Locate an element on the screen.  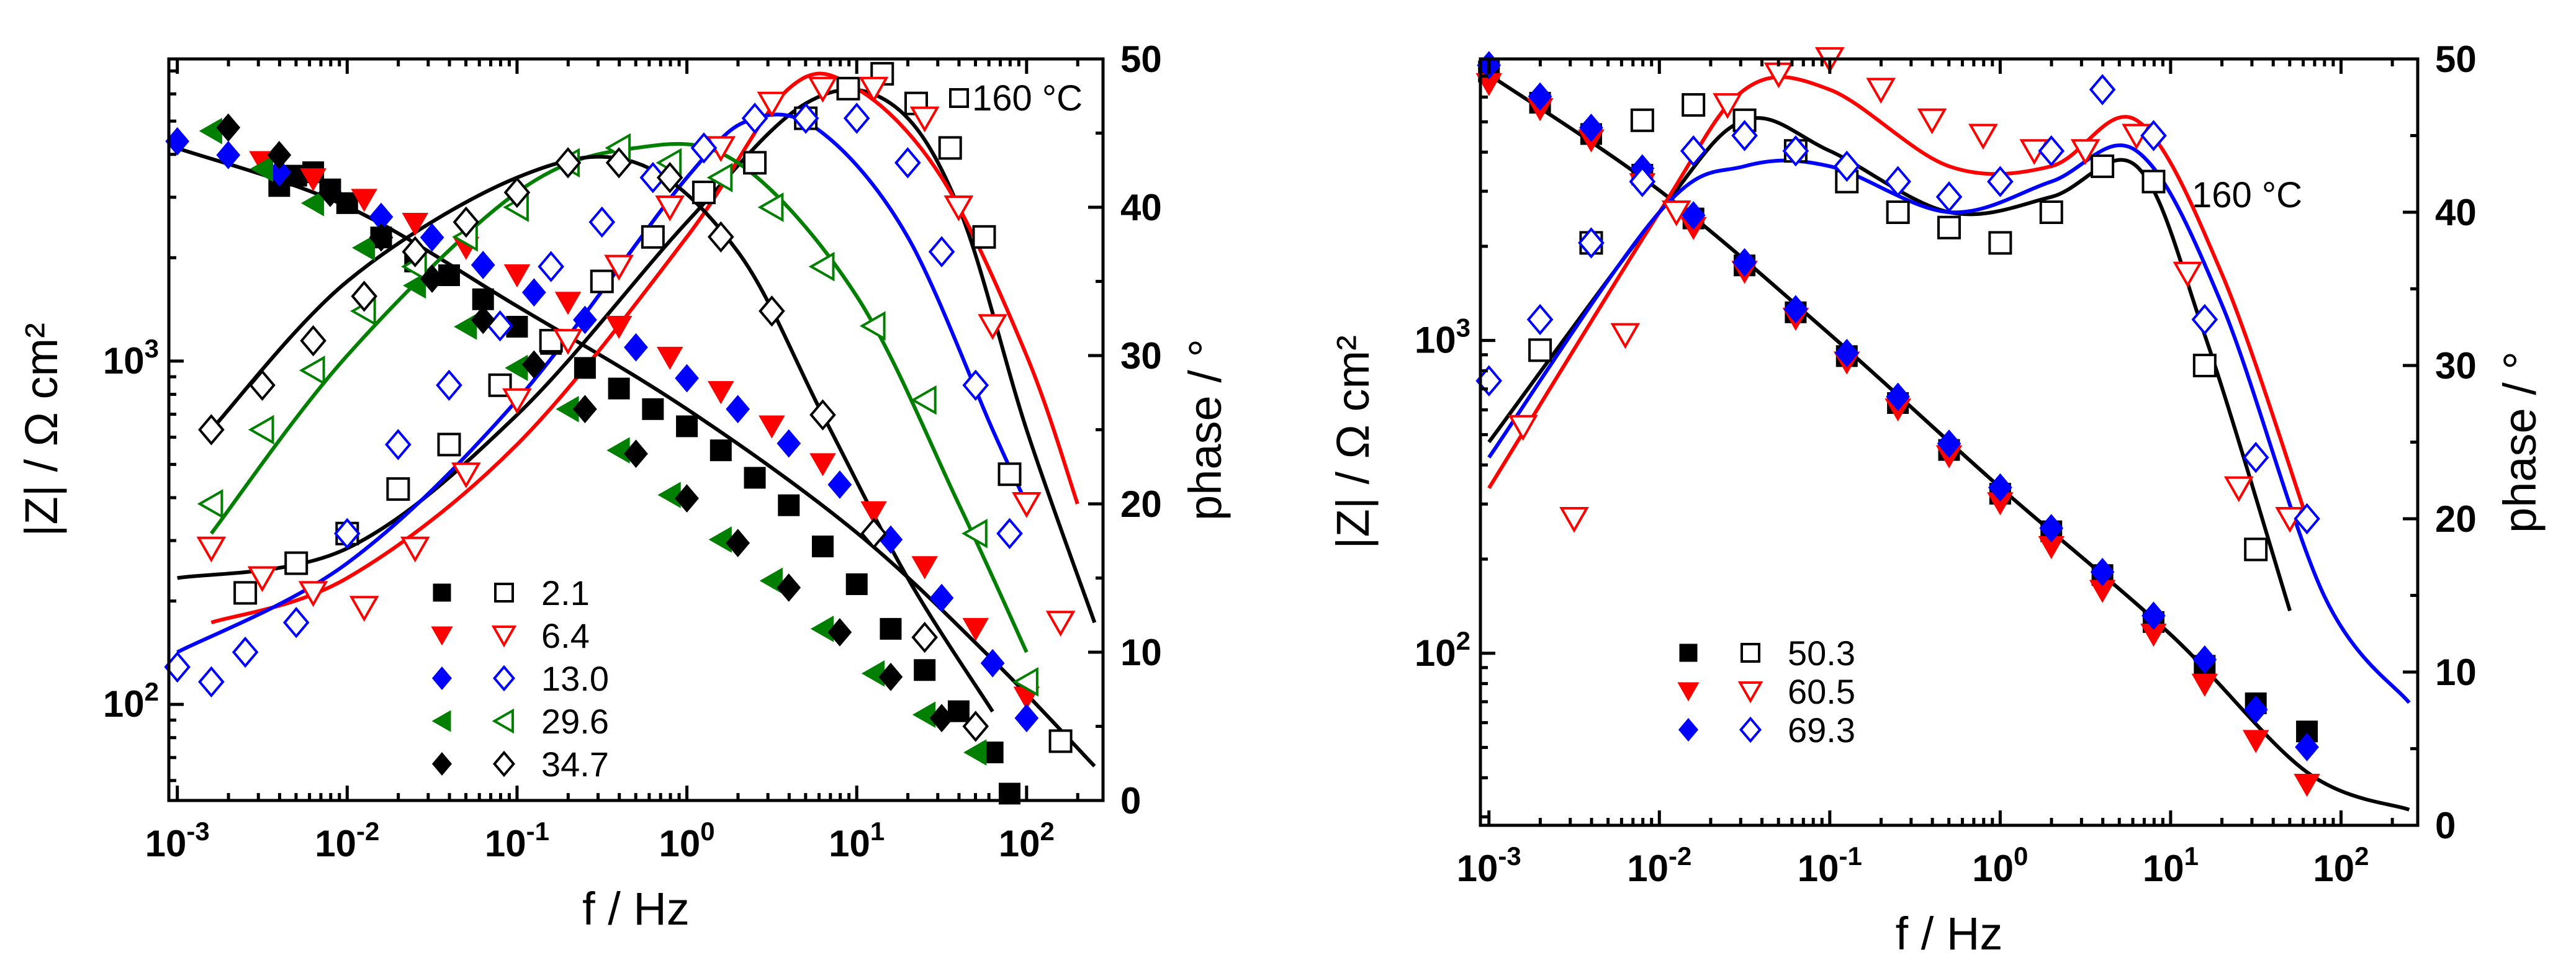
legend-label: 6.4 is located at coordinates (565, 636).